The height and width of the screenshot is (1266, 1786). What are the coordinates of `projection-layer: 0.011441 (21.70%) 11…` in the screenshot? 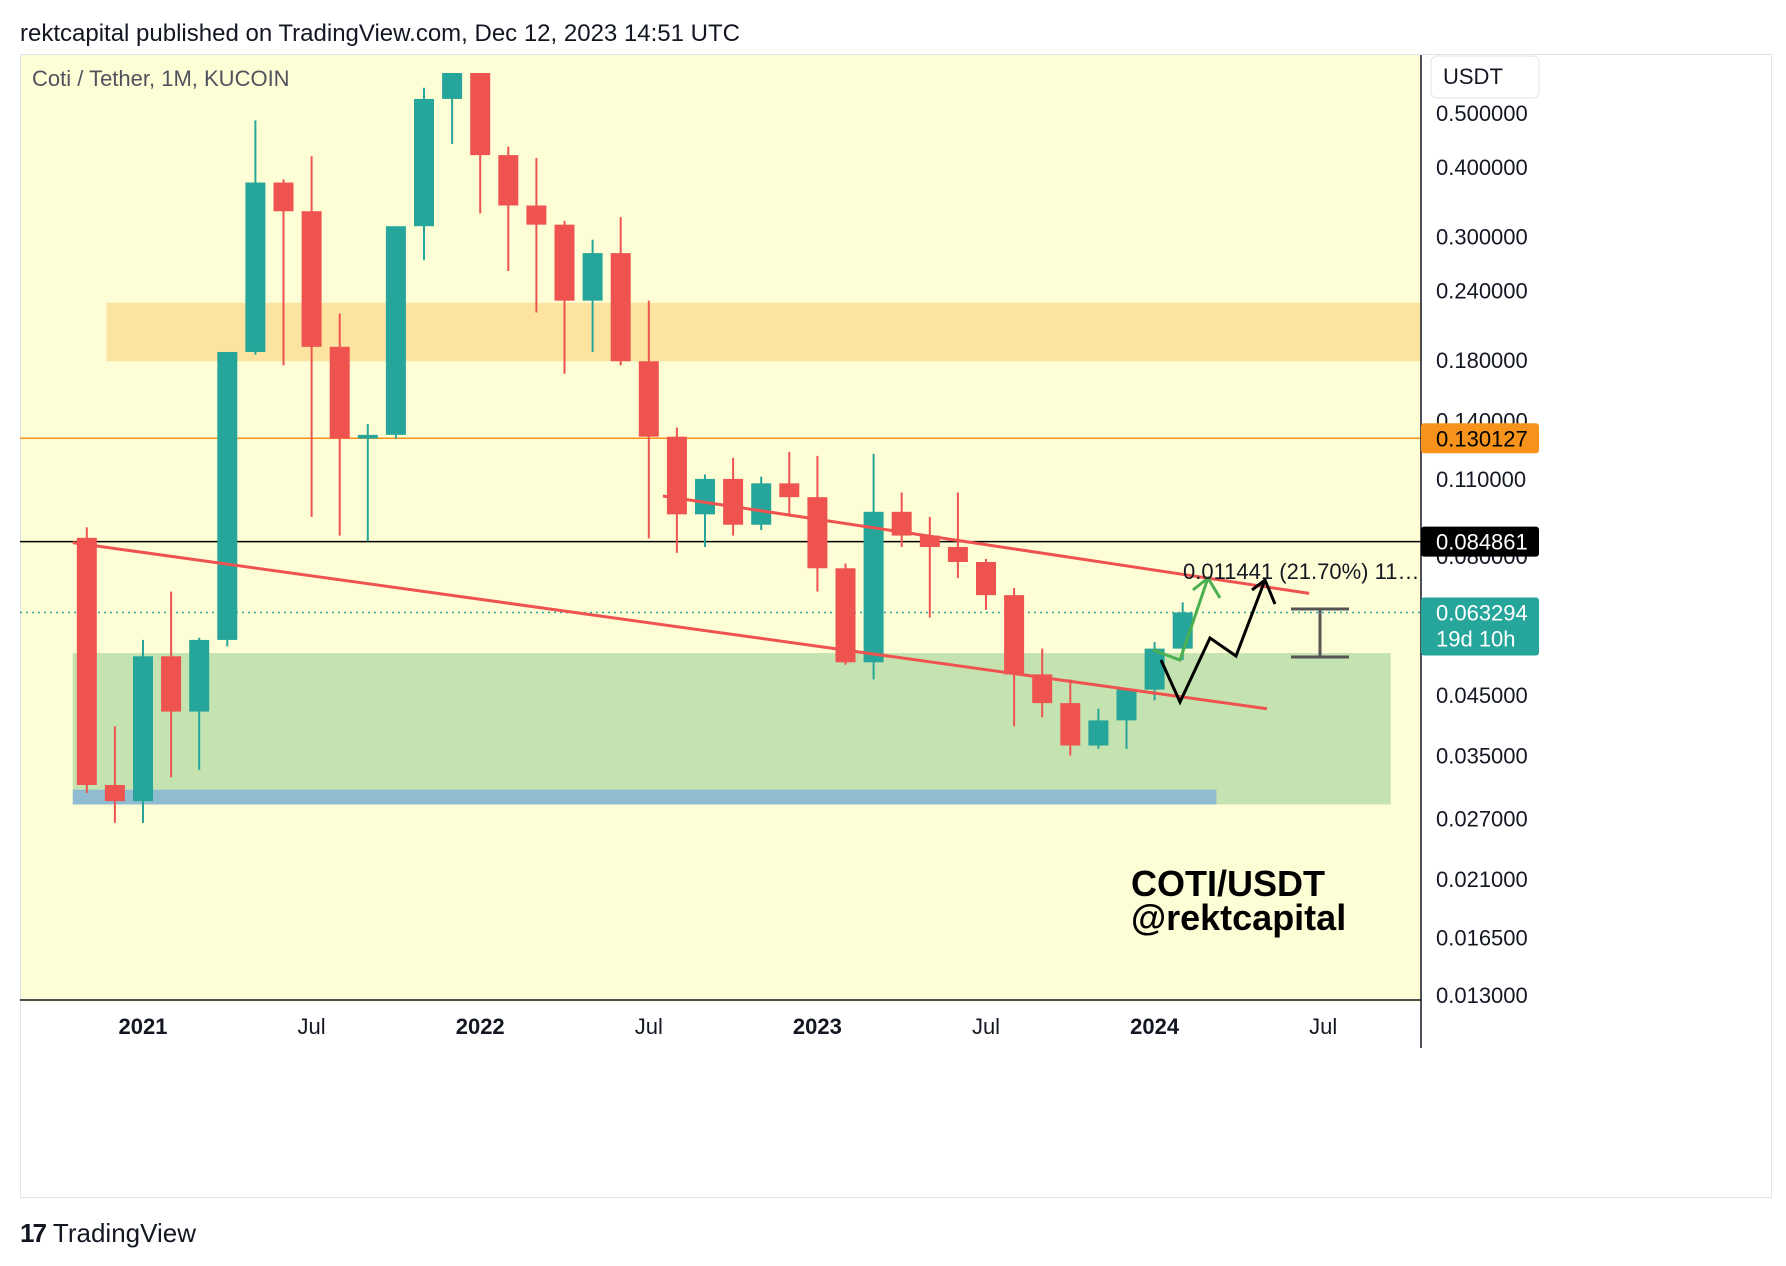 It's located at (1285, 632).